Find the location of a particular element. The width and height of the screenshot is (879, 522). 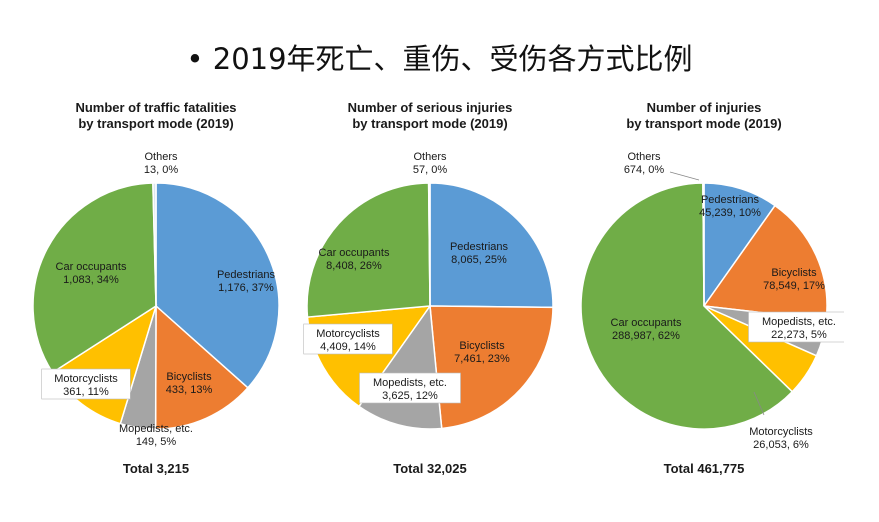

pie-slices is located at coordinates (704, 306).